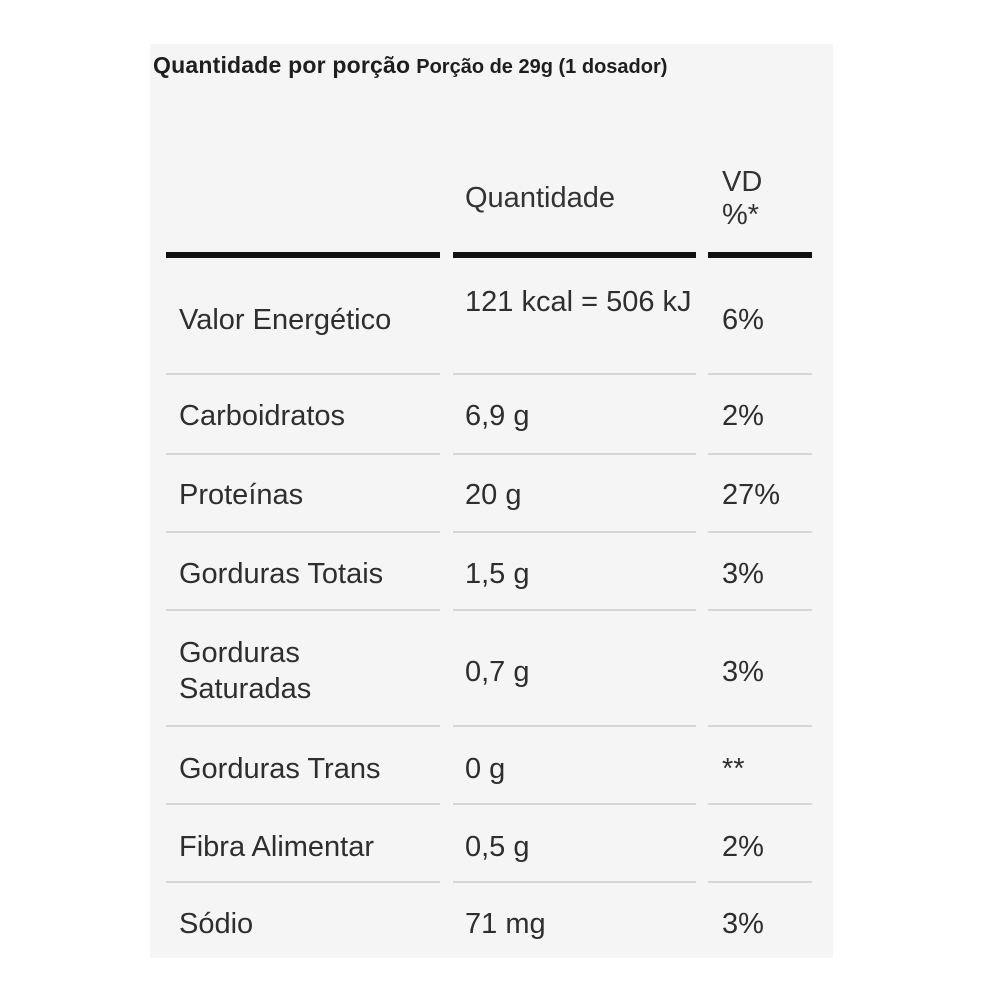 The height and width of the screenshot is (1000, 1000). I want to click on nutrient-name: Gorduras Trans, so click(280, 769).